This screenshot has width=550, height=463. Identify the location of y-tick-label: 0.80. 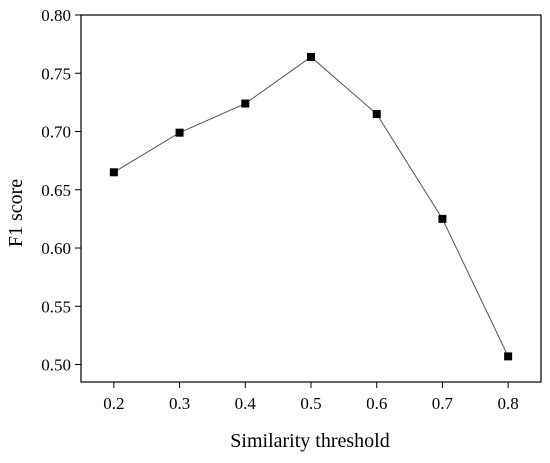
(56, 15).